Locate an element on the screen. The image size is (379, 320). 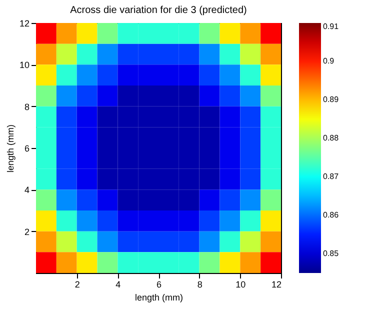
color-bar-label: 0.85 is located at coordinates (331, 253).